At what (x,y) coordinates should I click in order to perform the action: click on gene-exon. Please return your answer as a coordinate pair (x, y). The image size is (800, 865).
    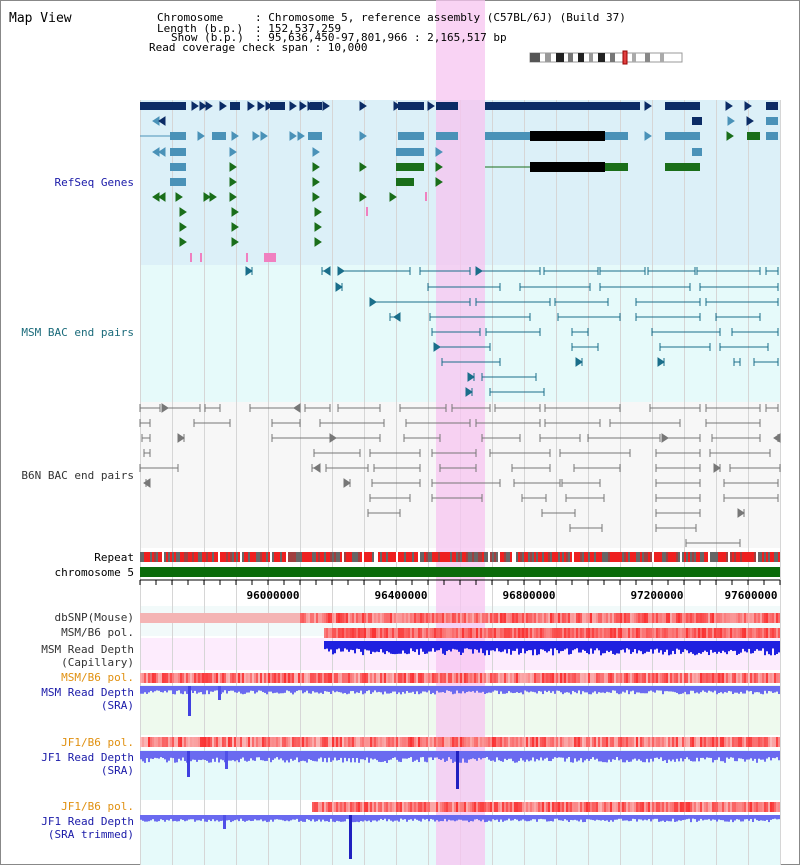
    Looking at the image, I should click on (405, 182).